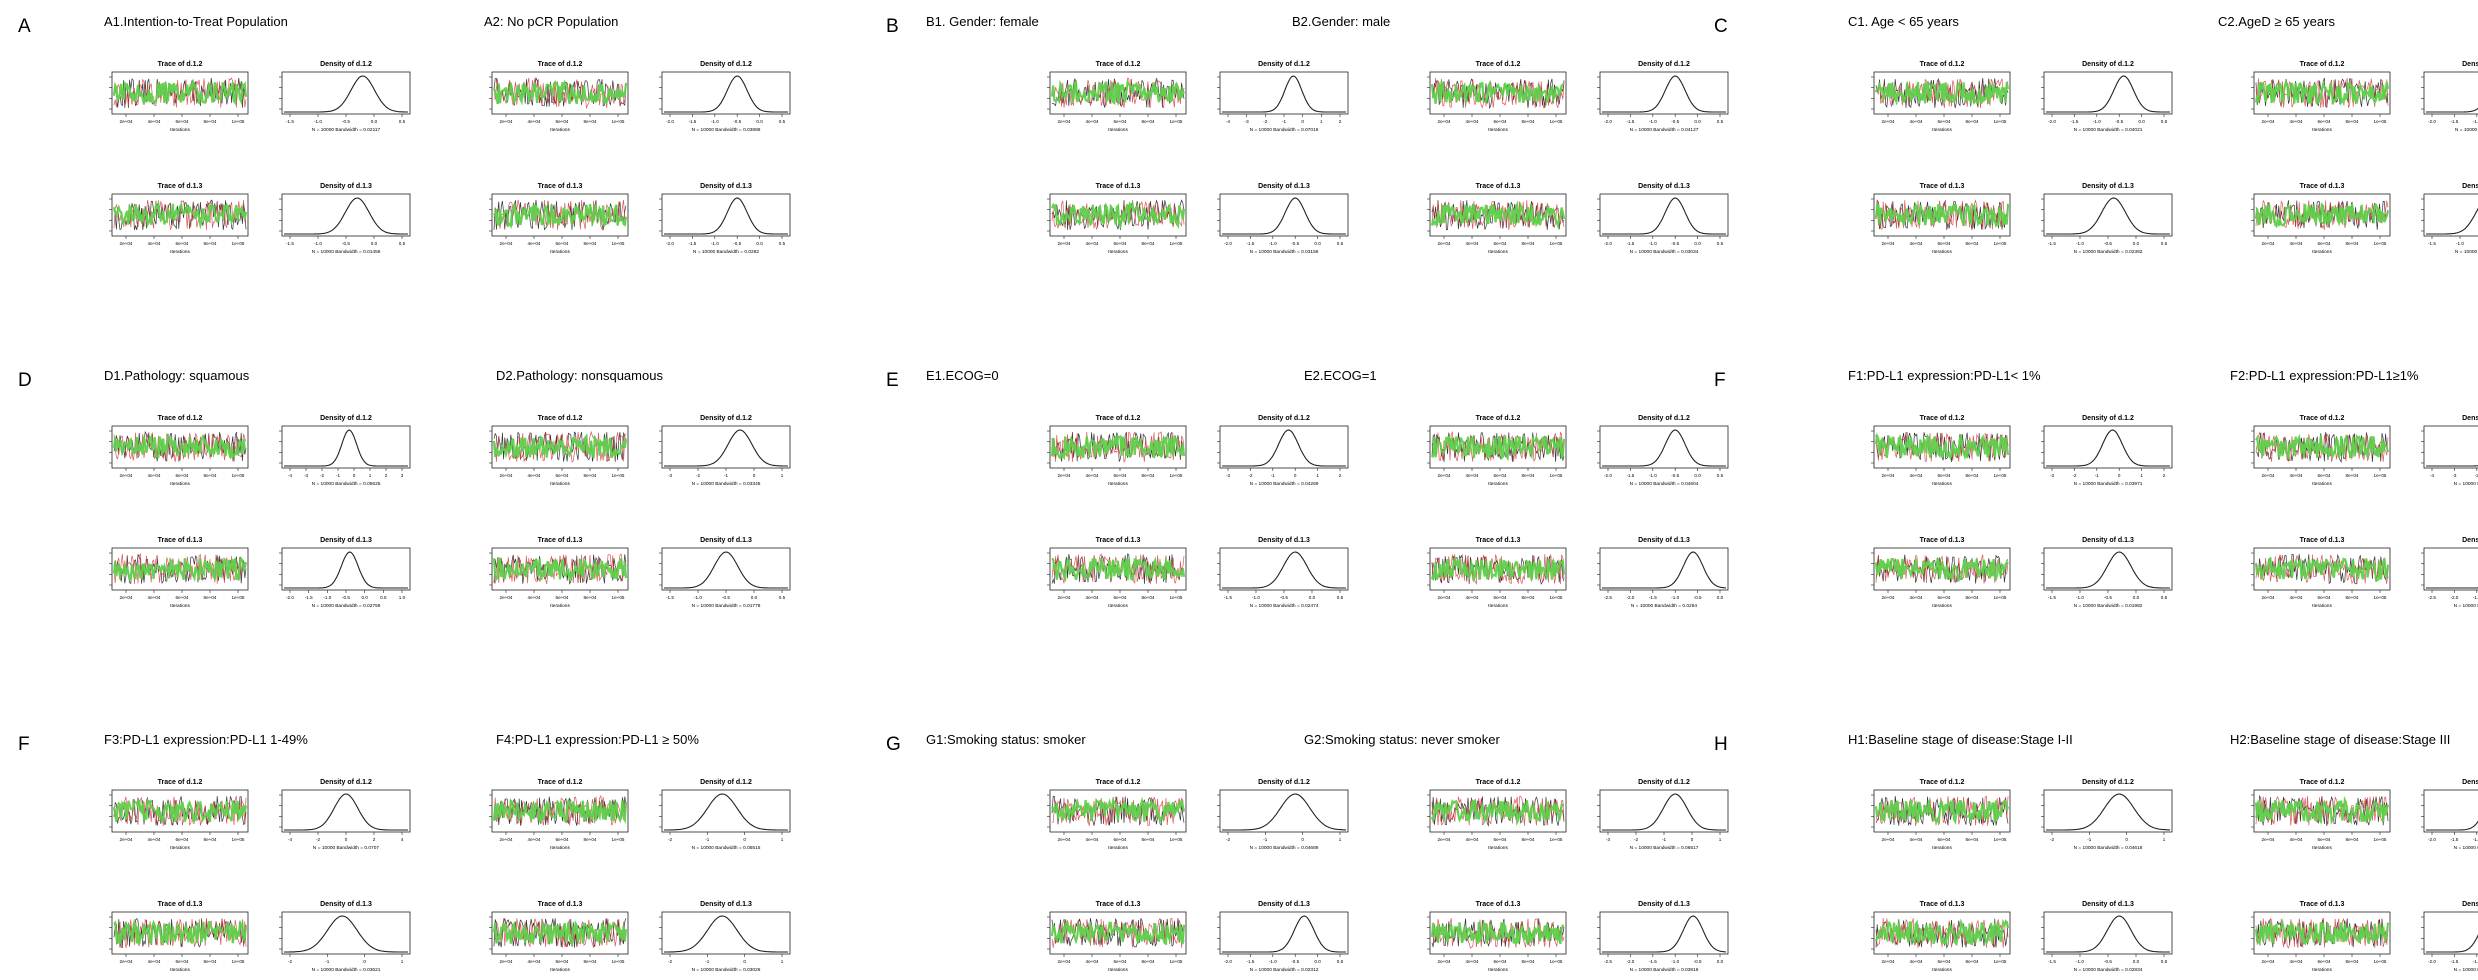  What do you see at coordinates (2108, 252) in the screenshot?
I see `density-note: N = 10000 Bandwidth = 0.02382` at bounding box center [2108, 252].